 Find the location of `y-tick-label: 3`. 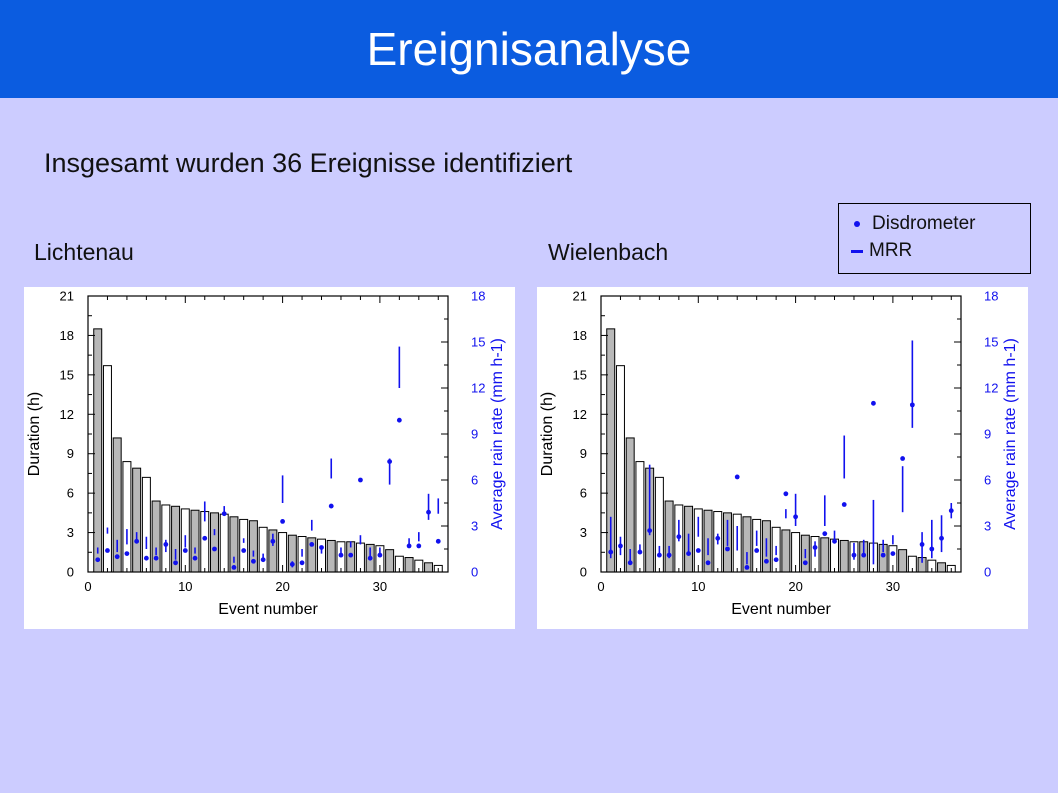

y-tick-label: 3 is located at coordinates (70, 532).